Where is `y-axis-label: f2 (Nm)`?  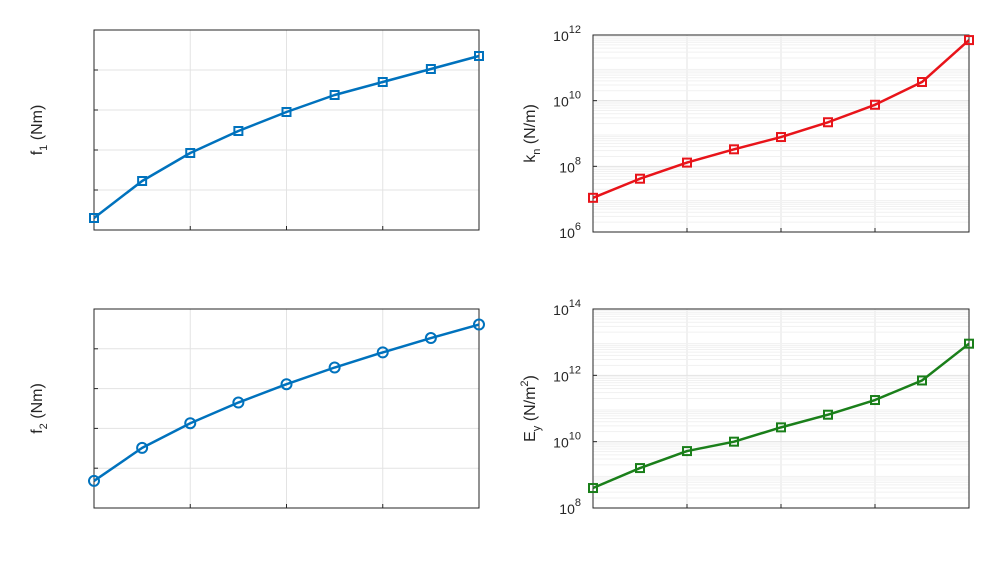
y-axis-label: f2 (Nm) is located at coordinates (39, 408).